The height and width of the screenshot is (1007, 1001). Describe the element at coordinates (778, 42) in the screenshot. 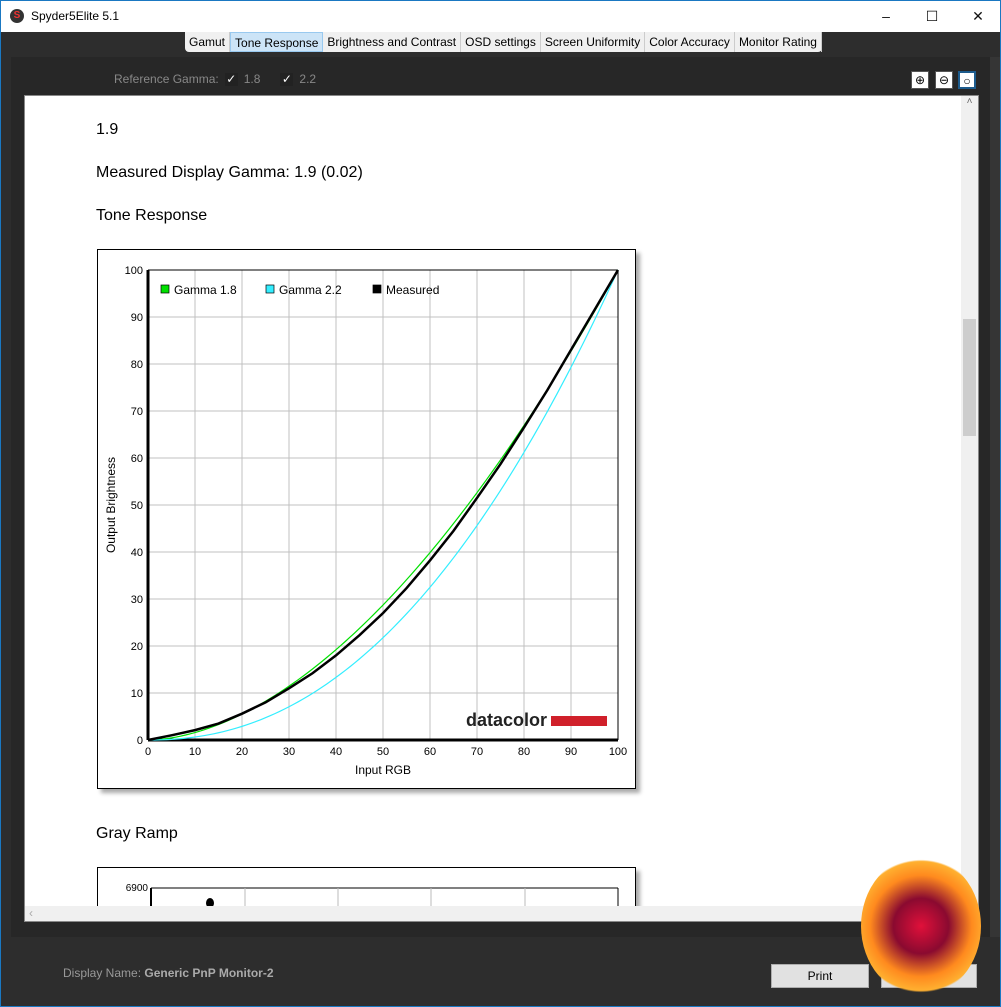

I see `tab-monitor-rating: Monitor Rating` at that location.